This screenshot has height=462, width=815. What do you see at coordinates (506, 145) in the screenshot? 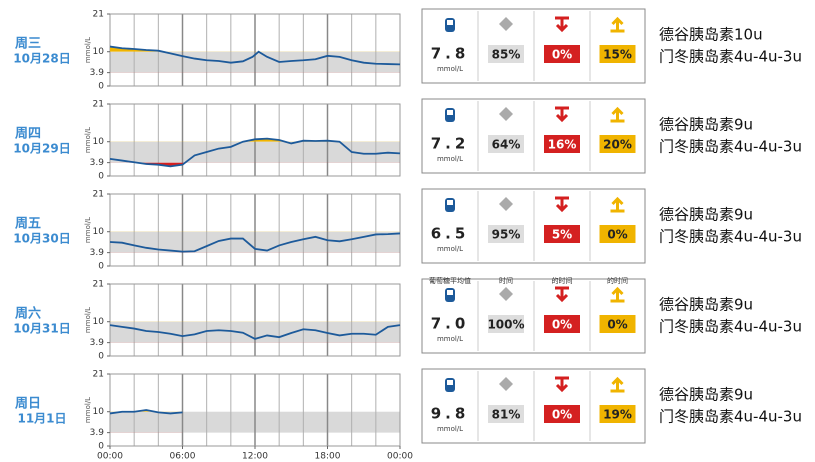
I see `pct-in_range: 64%` at bounding box center [506, 145].